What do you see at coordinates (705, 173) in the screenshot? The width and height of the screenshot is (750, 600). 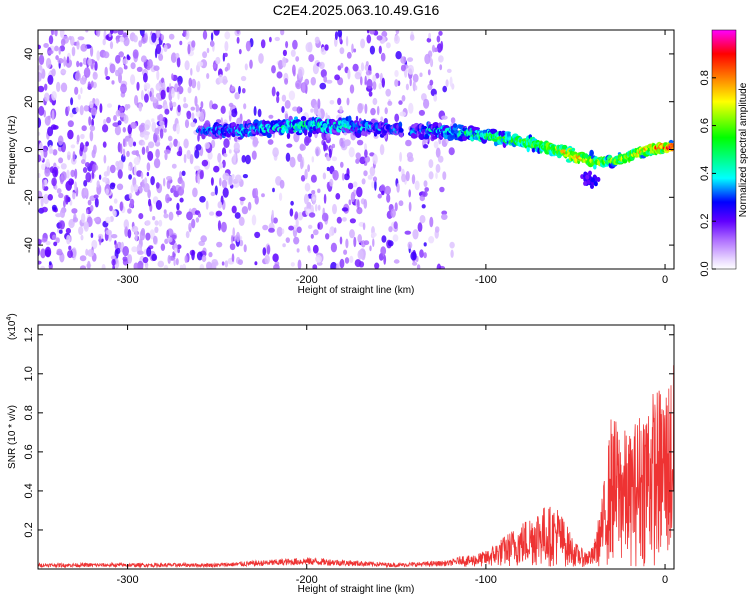 I see `colorbar-tick-label: 0.4` at bounding box center [705, 173].